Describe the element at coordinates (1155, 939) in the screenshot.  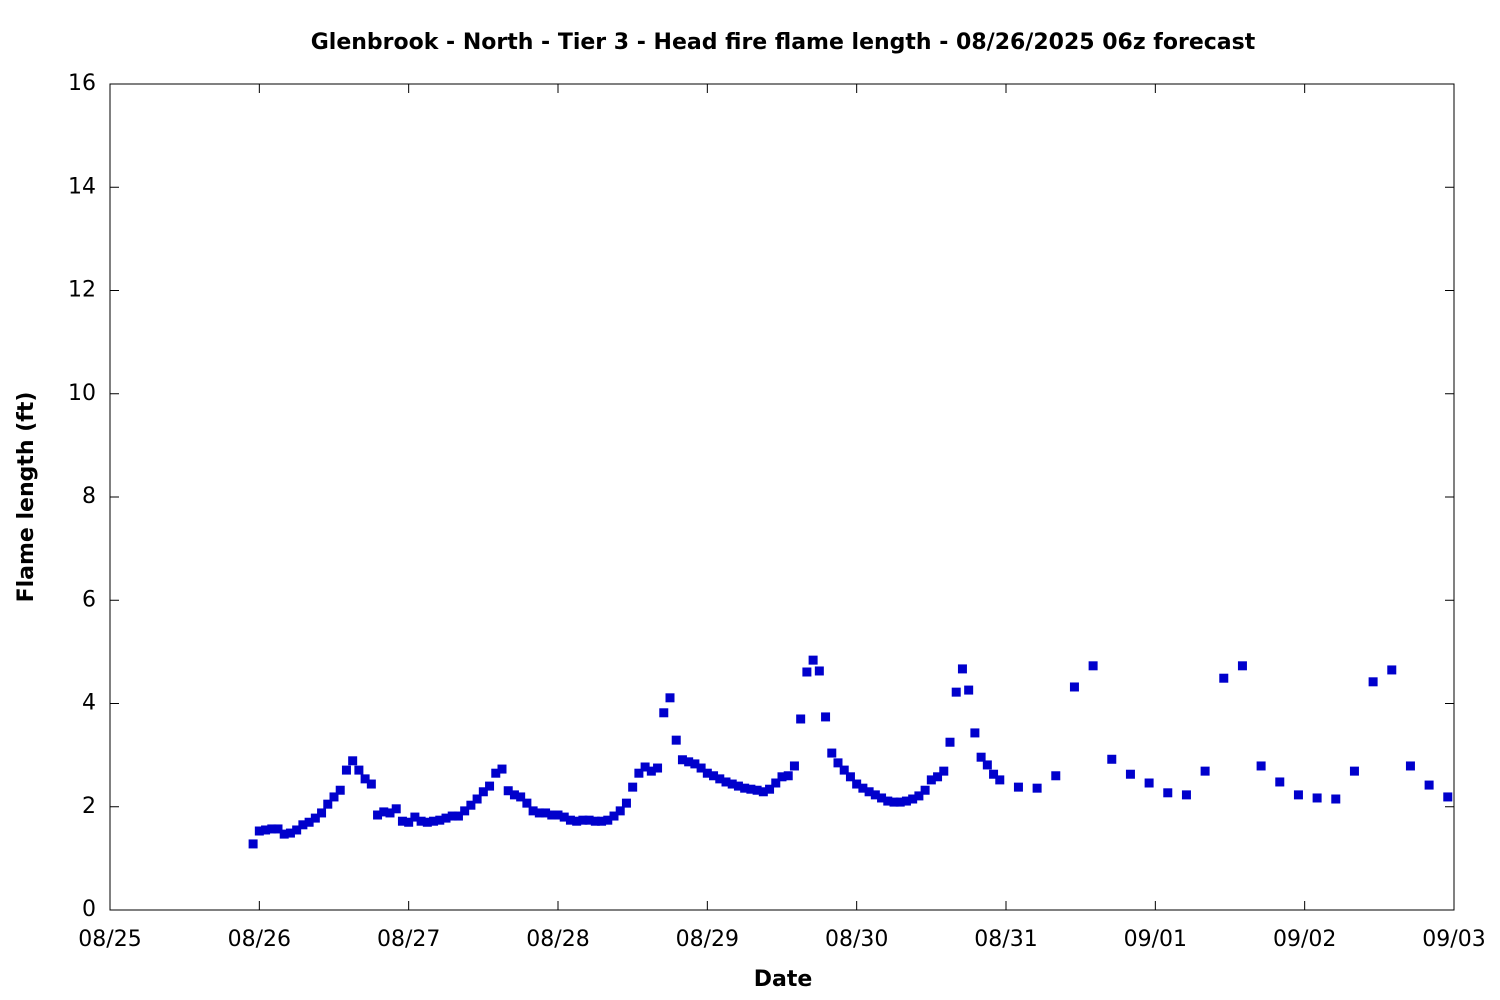
I see `x-tick-label: 09/01` at that location.